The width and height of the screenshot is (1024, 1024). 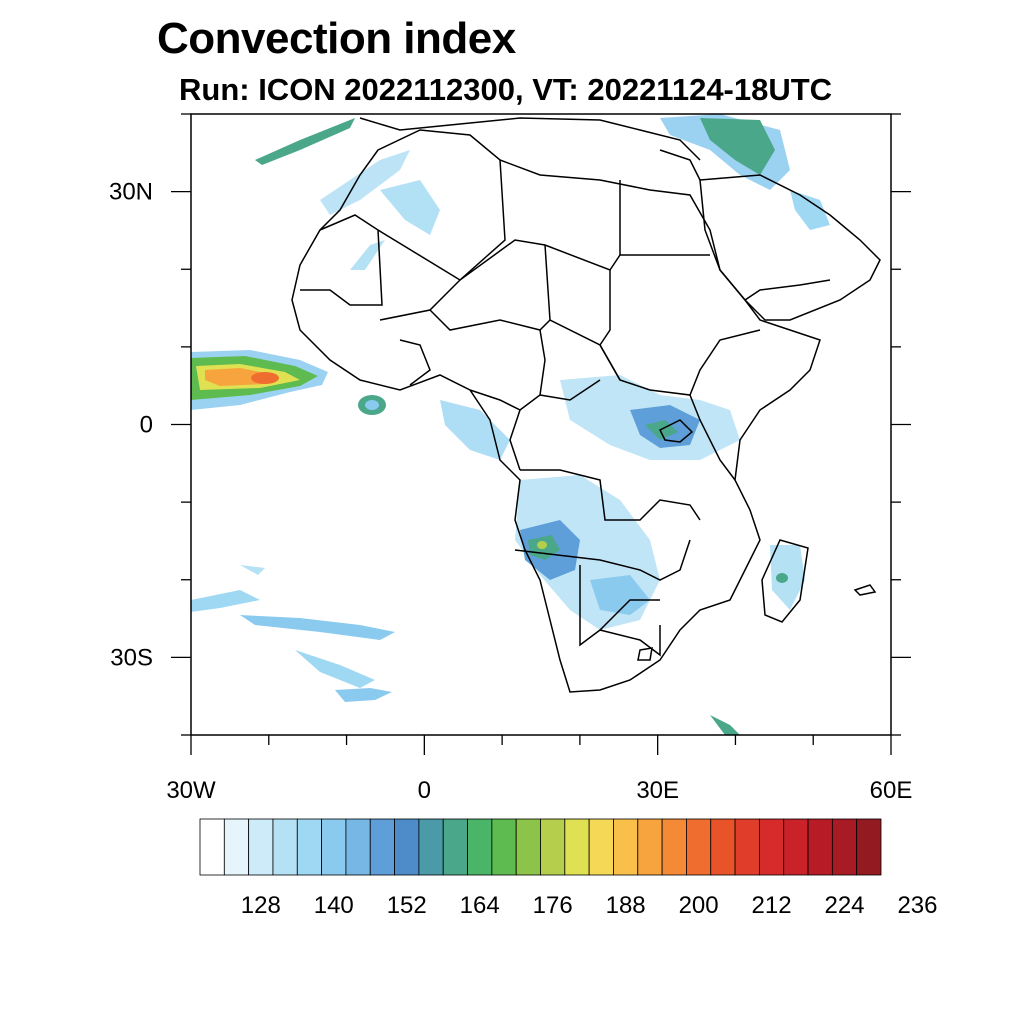 I want to click on lon-label: 30W, so click(x=191, y=790).